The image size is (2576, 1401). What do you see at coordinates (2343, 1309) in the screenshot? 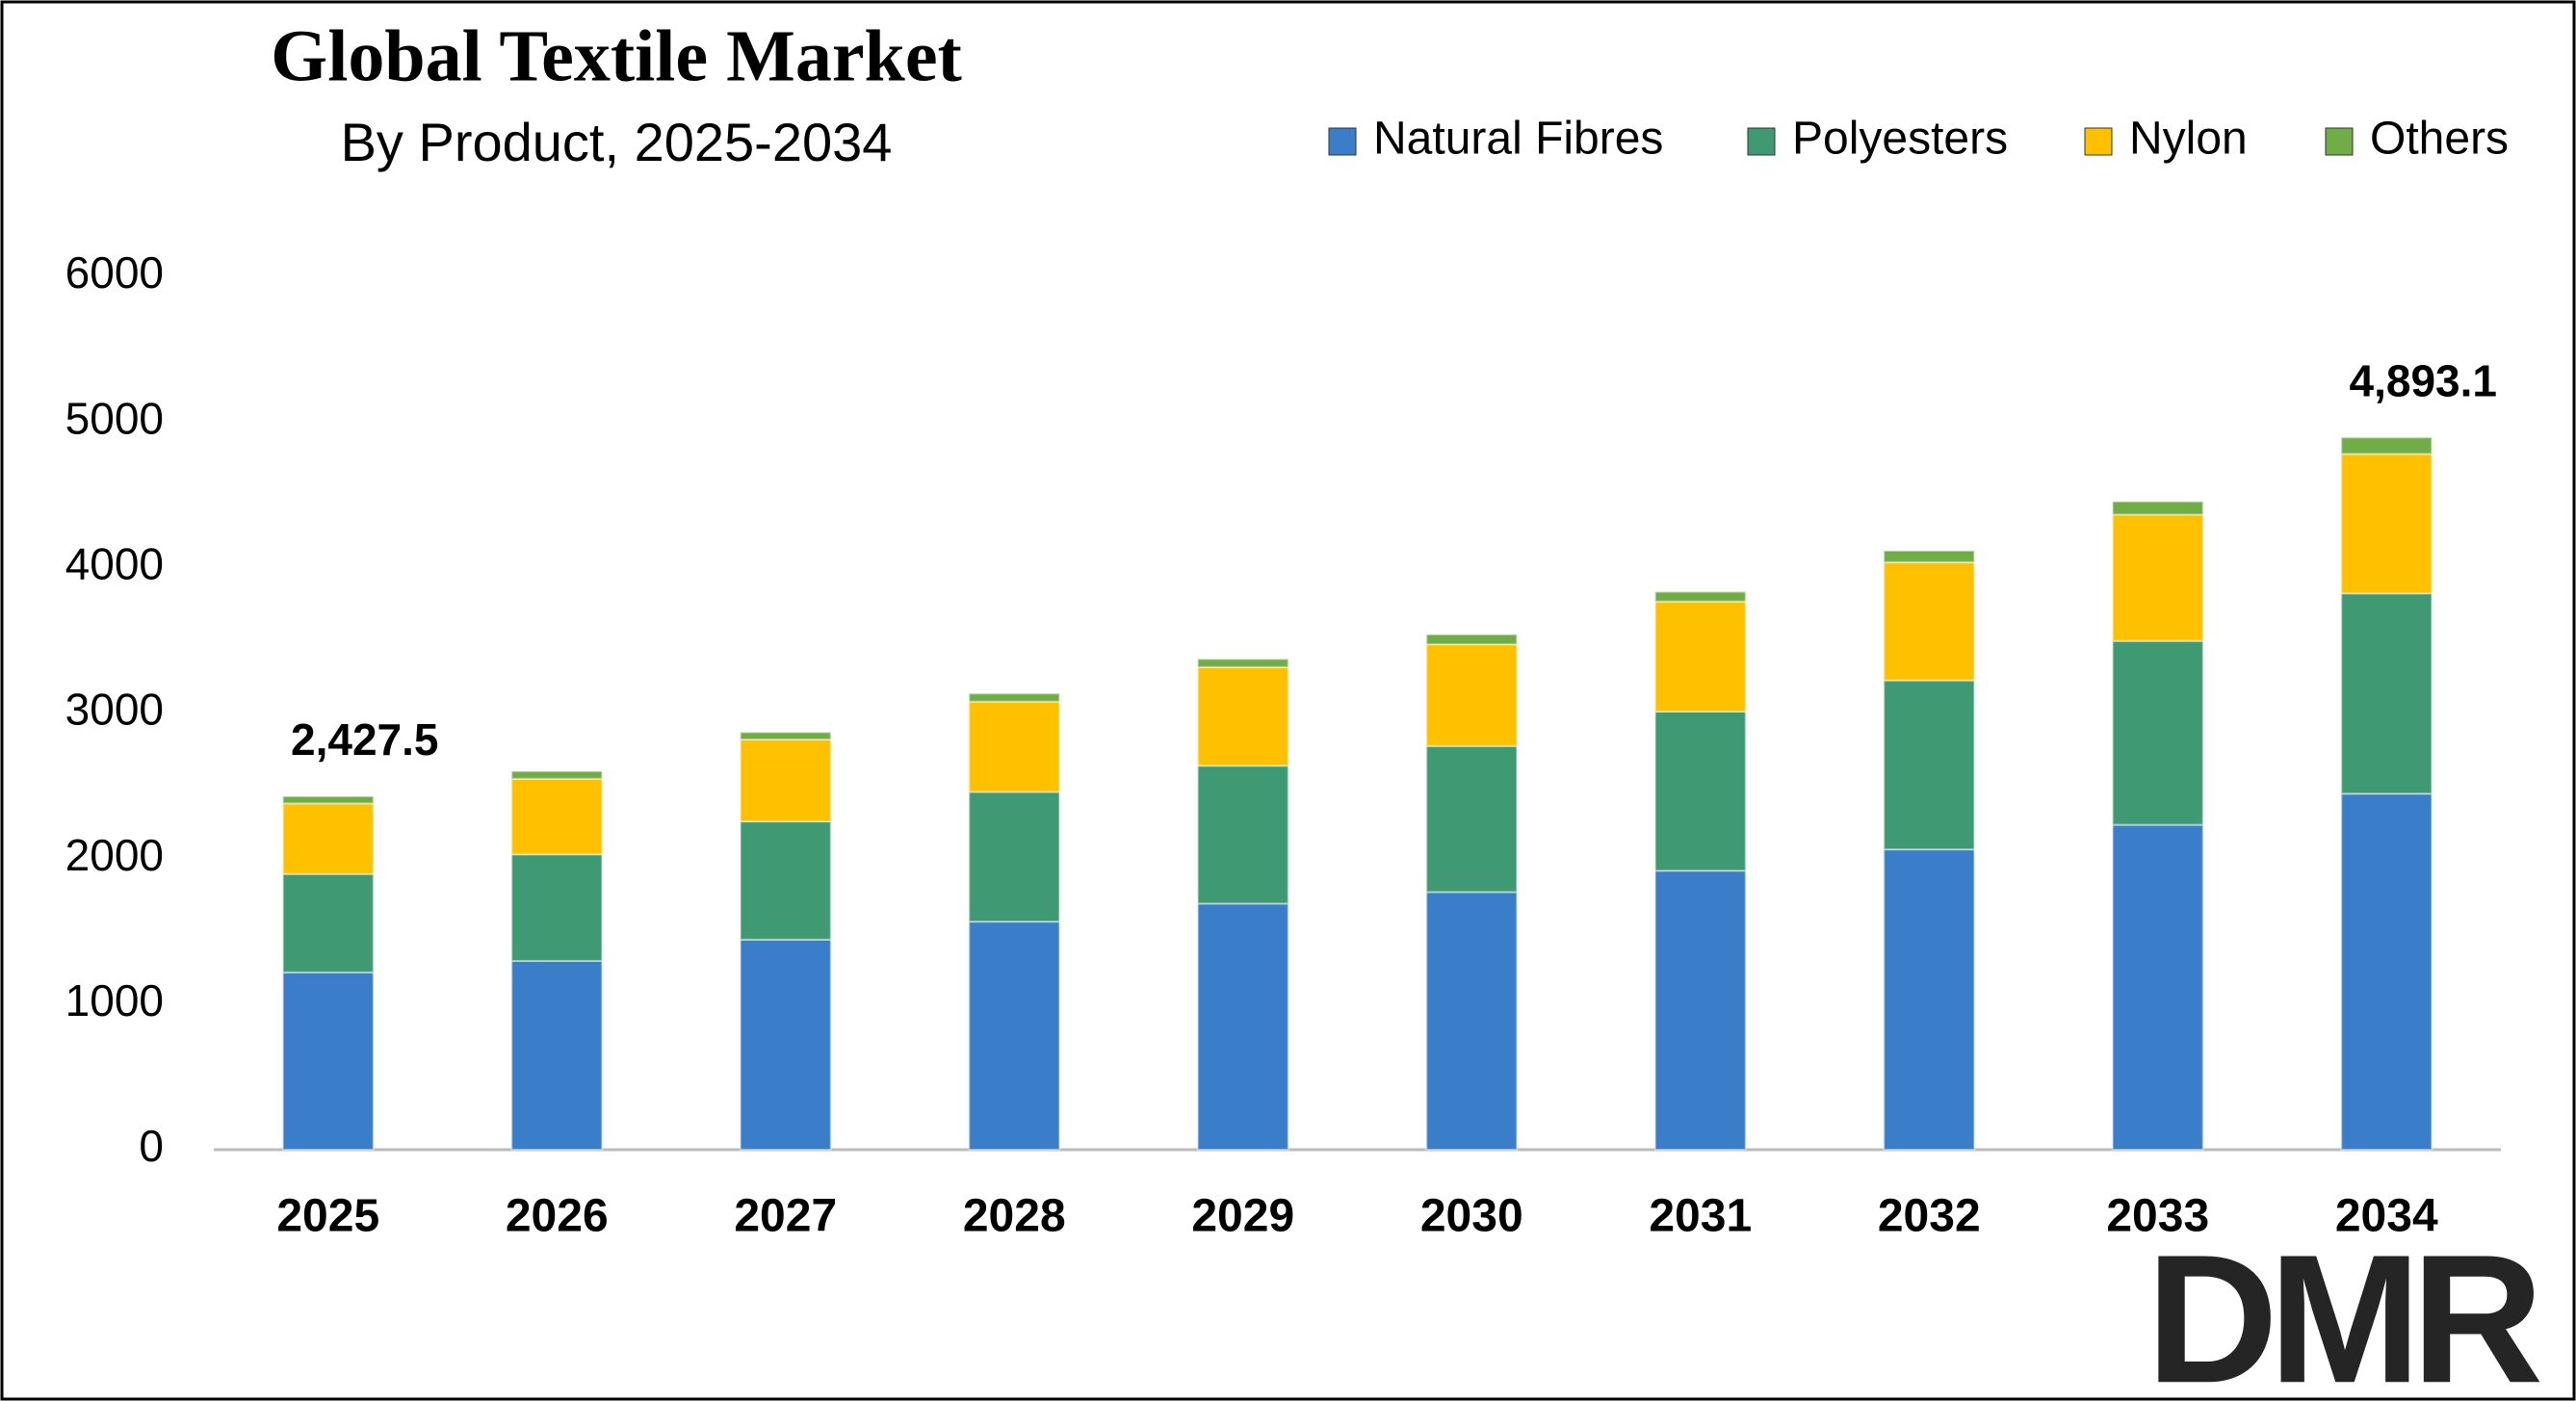
I see `logo: DMR` at bounding box center [2343, 1309].